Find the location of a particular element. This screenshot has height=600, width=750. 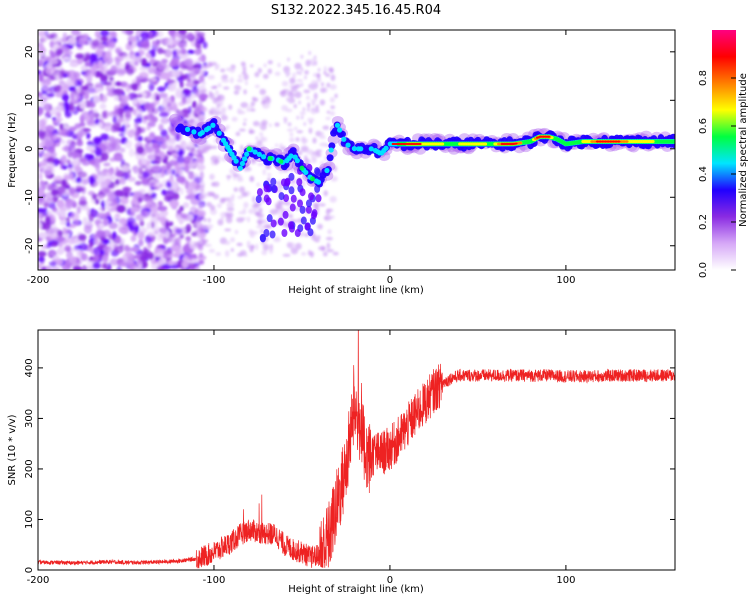

colorbar-label: Normalized spectral amplitude is located at coordinates (743, 150).